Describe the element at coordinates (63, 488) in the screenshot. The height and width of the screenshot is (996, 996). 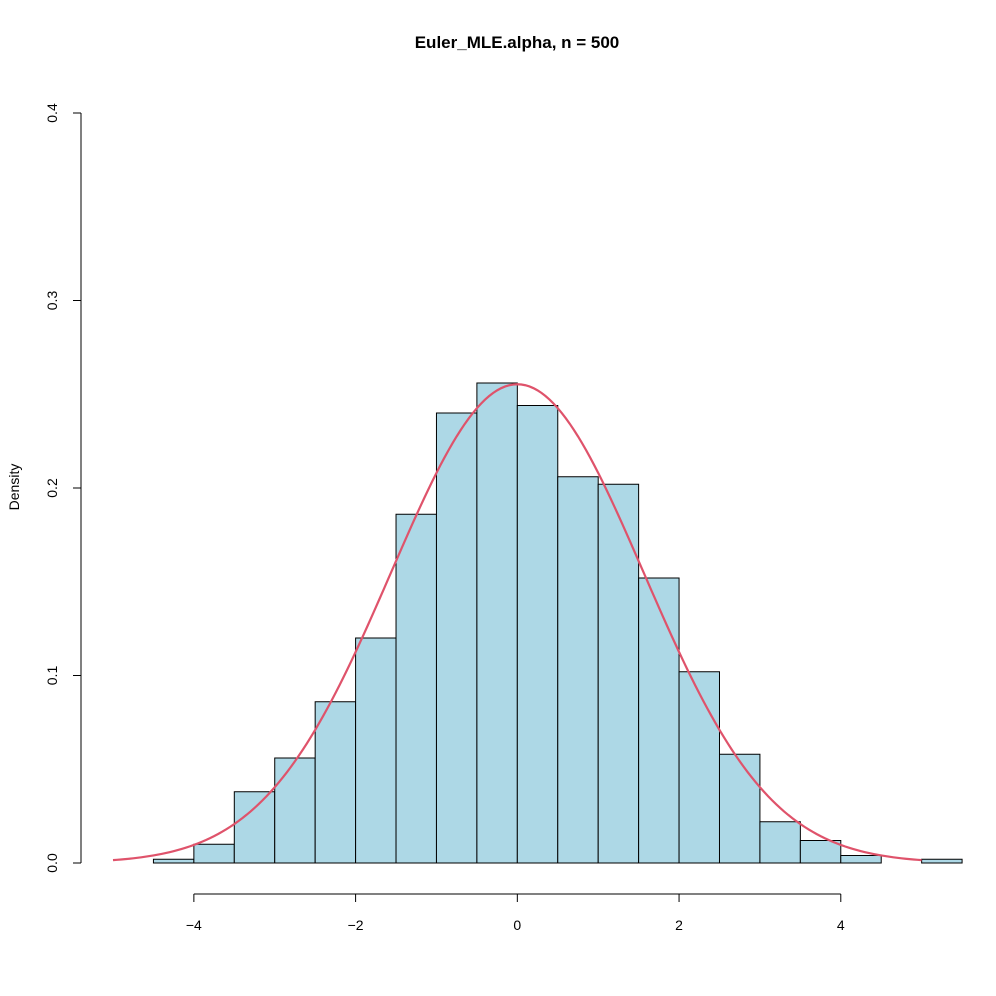
I see `y-axis: 0.0 0.1 0.2 0.3 0.4` at that location.